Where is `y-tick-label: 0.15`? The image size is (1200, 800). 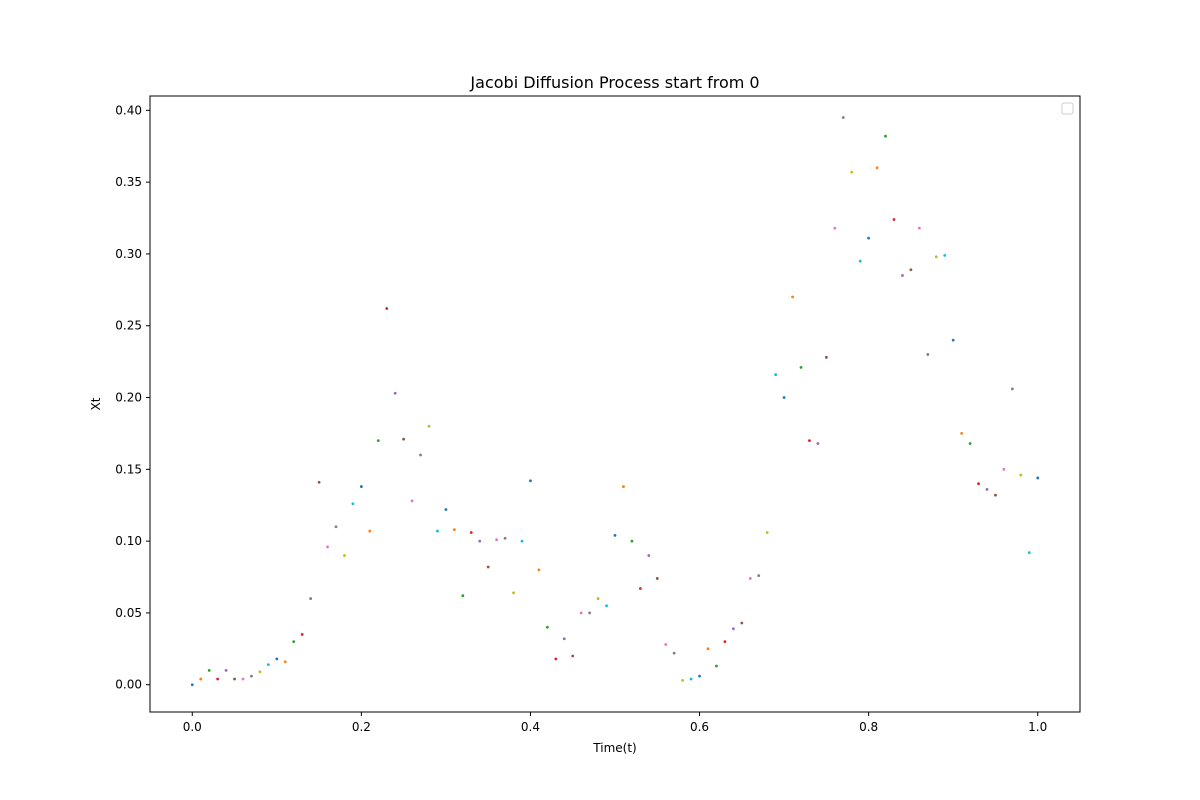 y-tick-label: 0.15 is located at coordinates (128, 469).